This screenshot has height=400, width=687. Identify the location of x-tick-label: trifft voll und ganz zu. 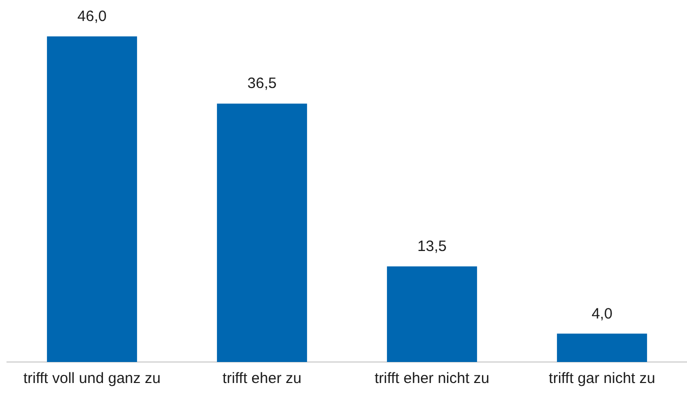
(92, 379).